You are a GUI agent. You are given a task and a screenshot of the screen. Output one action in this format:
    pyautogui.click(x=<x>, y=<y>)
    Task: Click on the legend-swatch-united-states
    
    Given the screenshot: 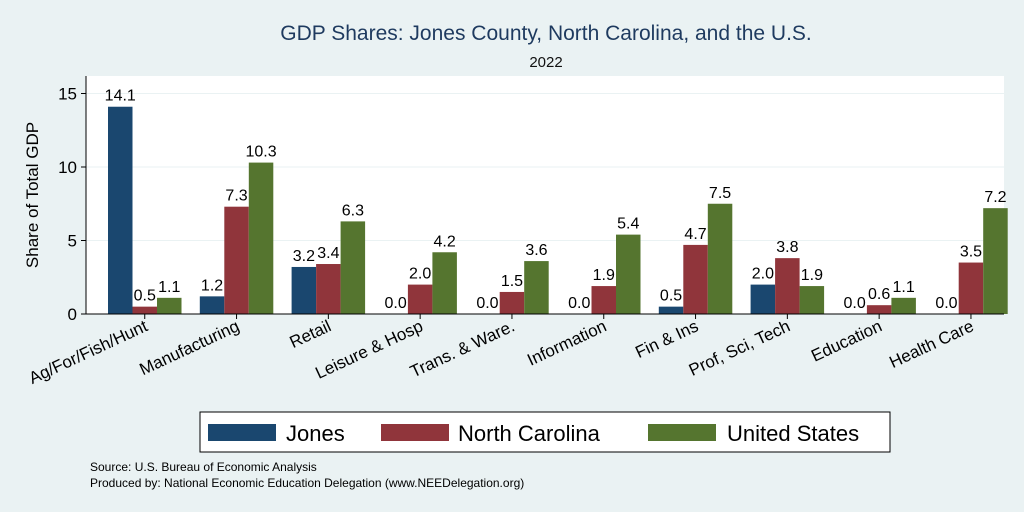 What is the action you would take?
    pyautogui.click(x=682, y=432)
    